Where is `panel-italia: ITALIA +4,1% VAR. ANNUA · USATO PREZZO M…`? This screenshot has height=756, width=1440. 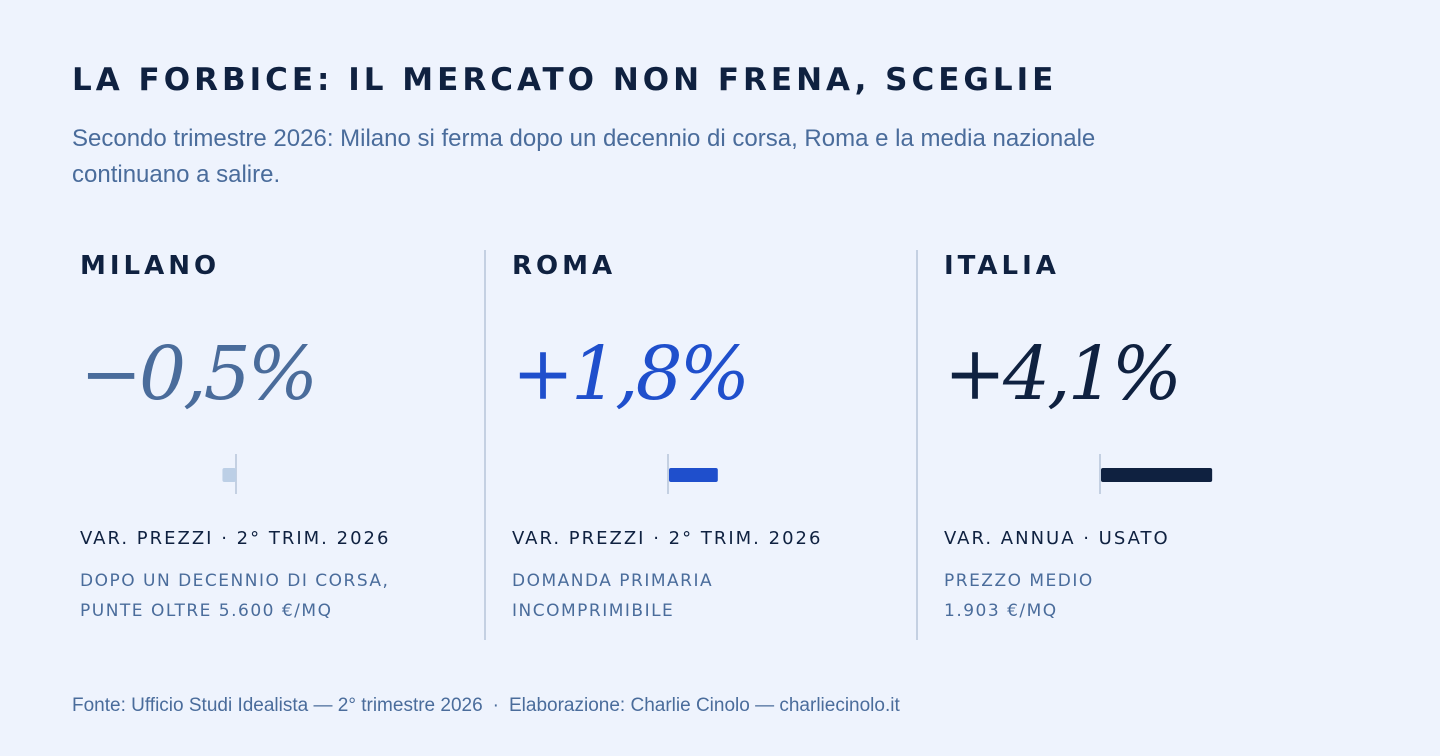 panel-italia: ITALIA +4,1% VAR. ANNUA · USATO PREZZO M… is located at coordinates (1144, 433).